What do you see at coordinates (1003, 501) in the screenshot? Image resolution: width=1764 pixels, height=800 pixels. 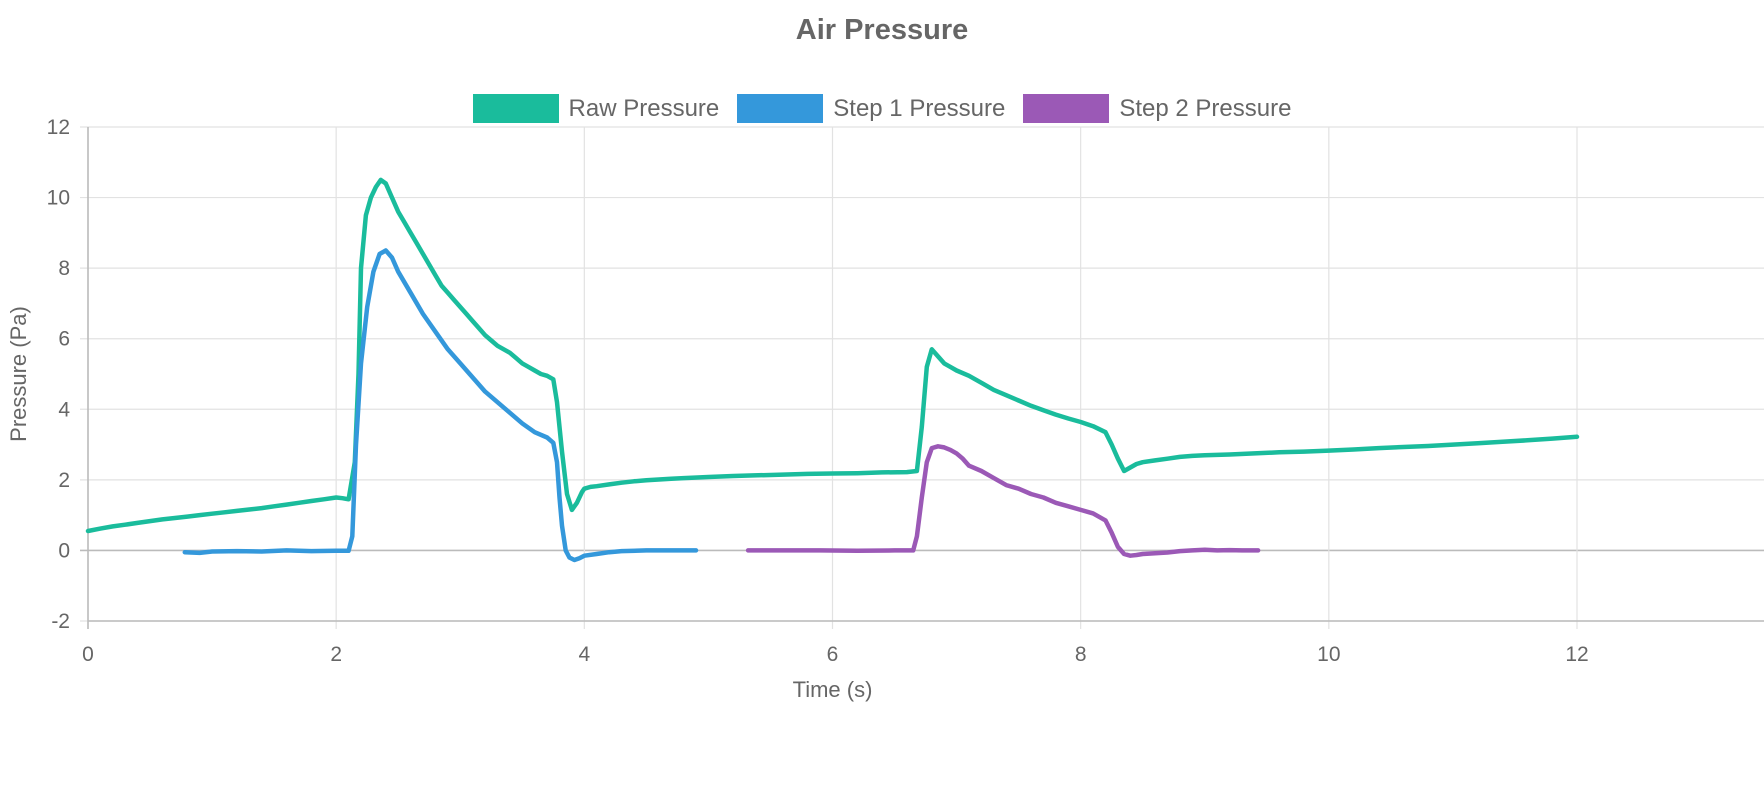 I see `series-line-step-2-pressure` at bounding box center [1003, 501].